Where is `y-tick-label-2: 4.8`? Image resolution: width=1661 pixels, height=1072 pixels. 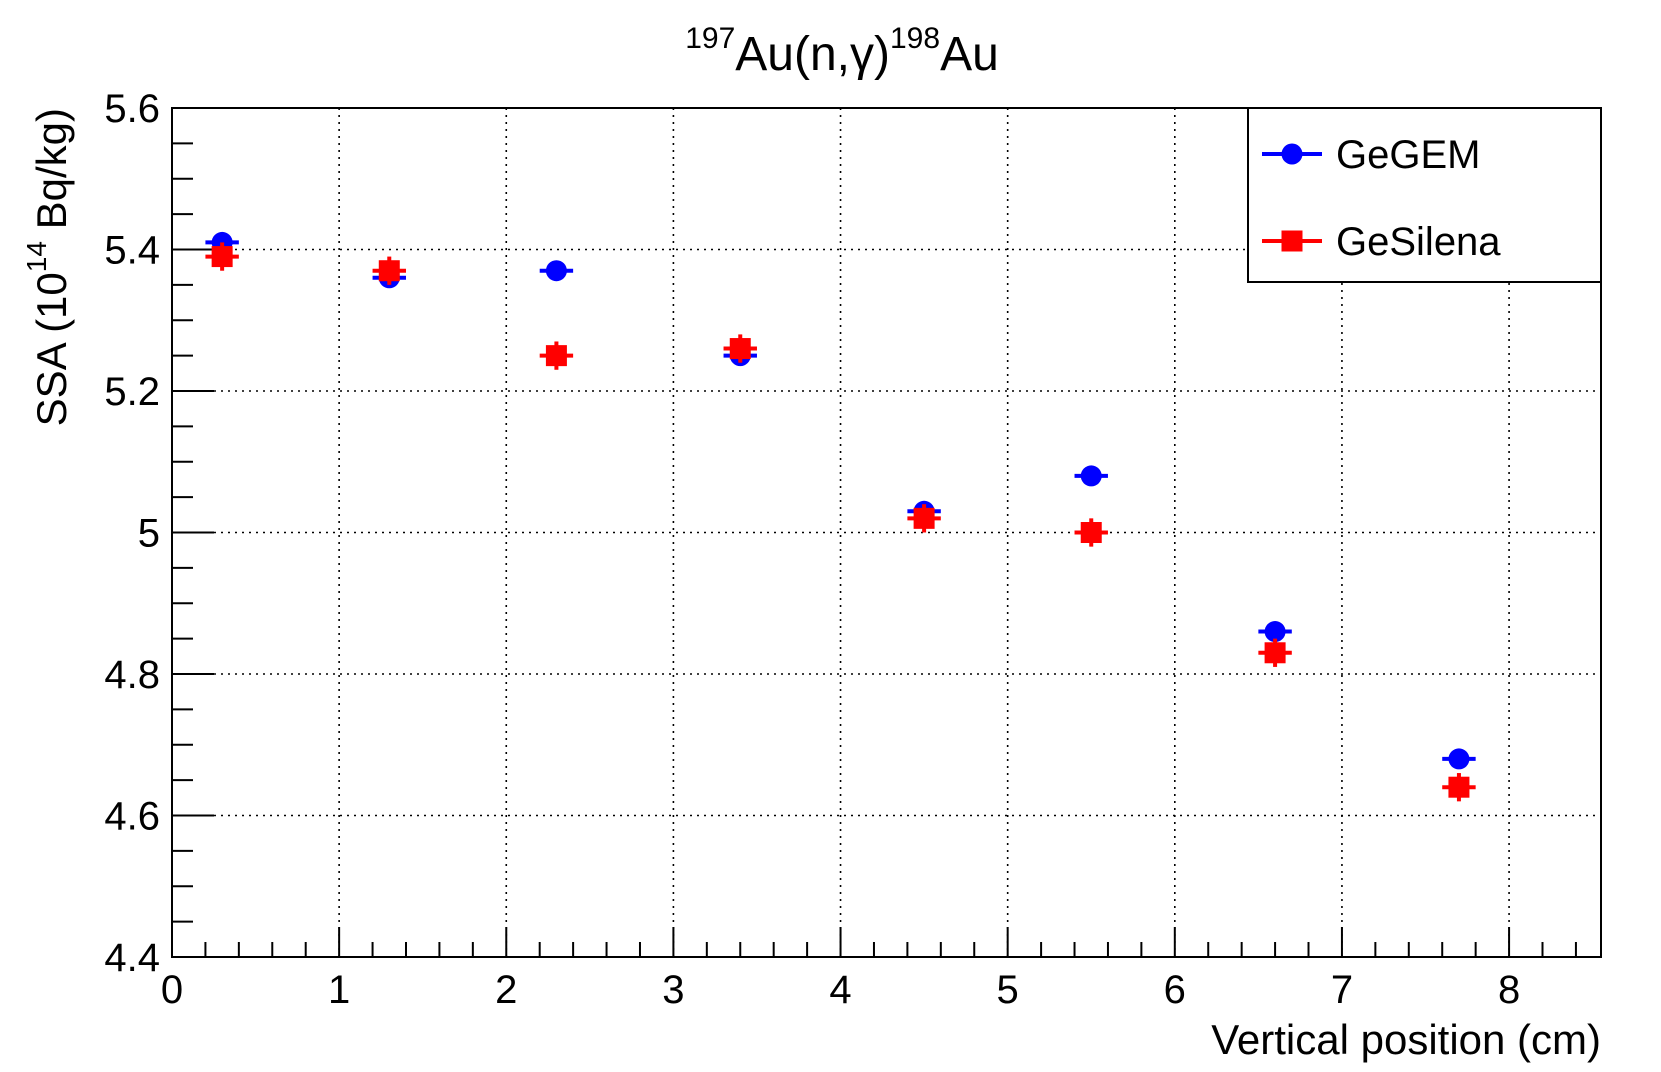 y-tick-label-2: 4.8 is located at coordinates (132, 675).